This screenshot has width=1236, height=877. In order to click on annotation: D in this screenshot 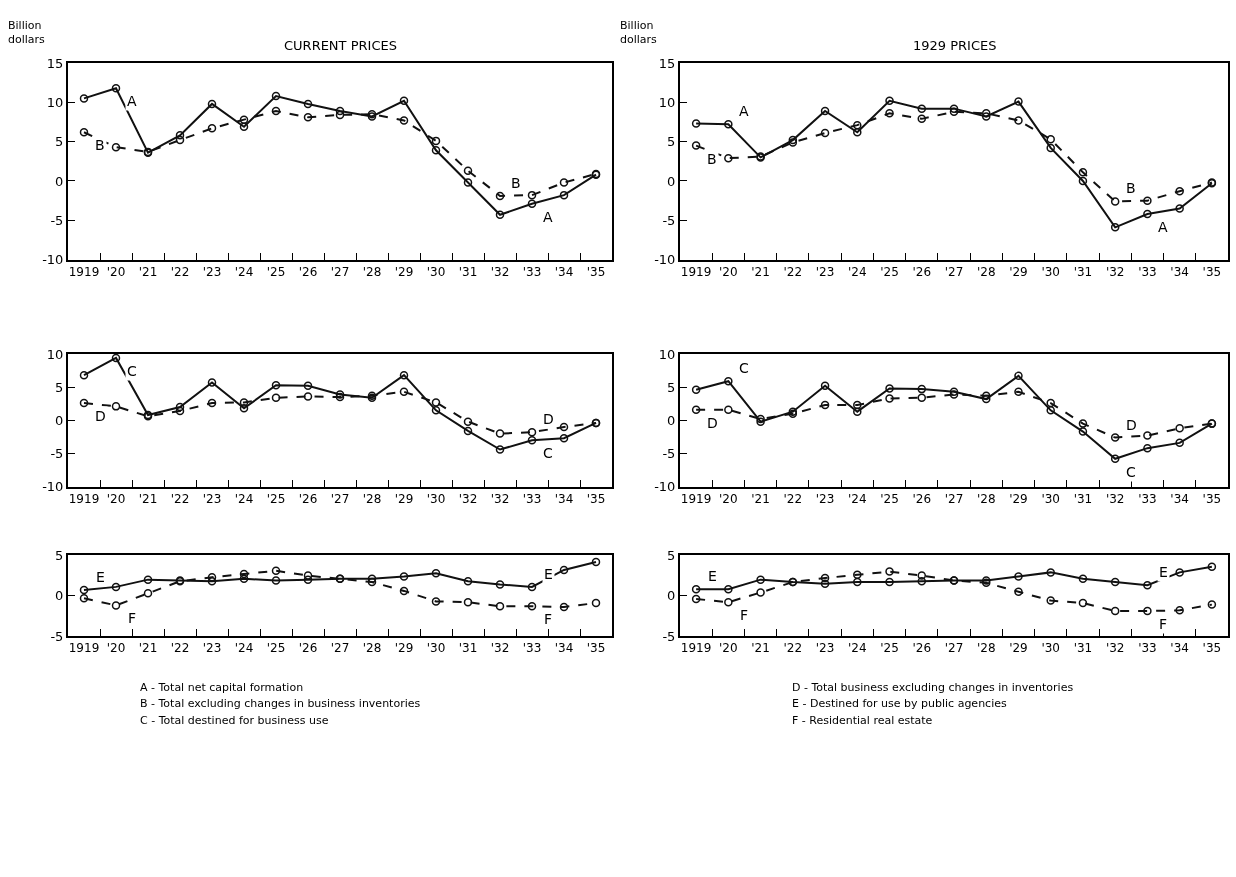, I will do `click(1131, 425)`.